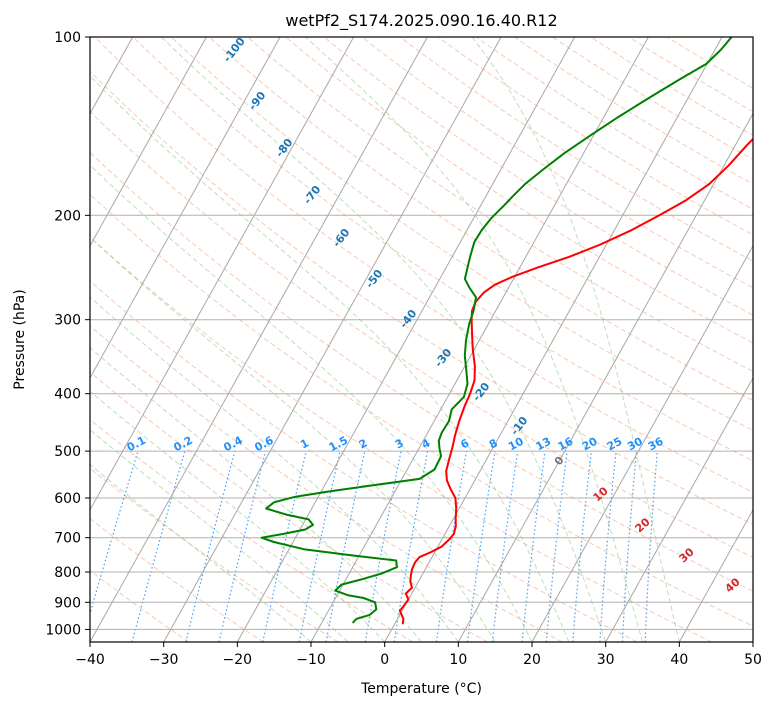 The width and height of the screenshot is (775, 708). I want to click on x-tick-label: −30, so click(164, 660).